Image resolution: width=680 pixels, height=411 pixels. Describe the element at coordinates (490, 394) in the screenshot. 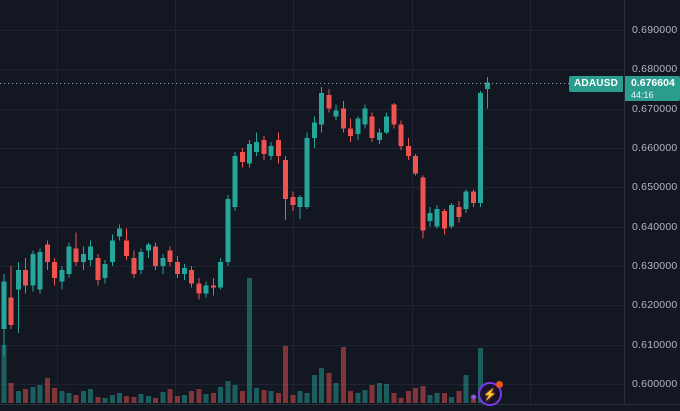

I see `lightning-bolt-icon: ⚡` at that location.